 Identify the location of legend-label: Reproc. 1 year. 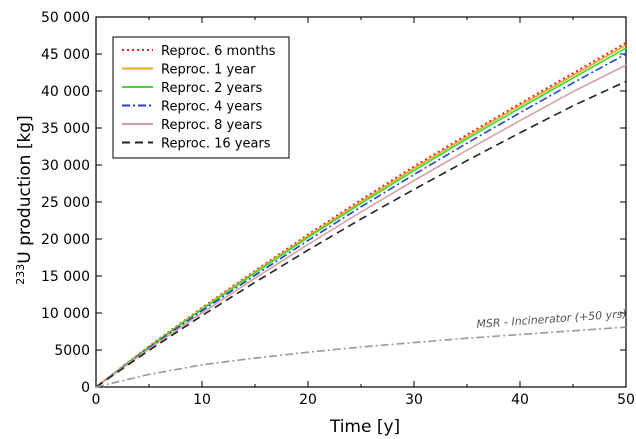
(208, 70).